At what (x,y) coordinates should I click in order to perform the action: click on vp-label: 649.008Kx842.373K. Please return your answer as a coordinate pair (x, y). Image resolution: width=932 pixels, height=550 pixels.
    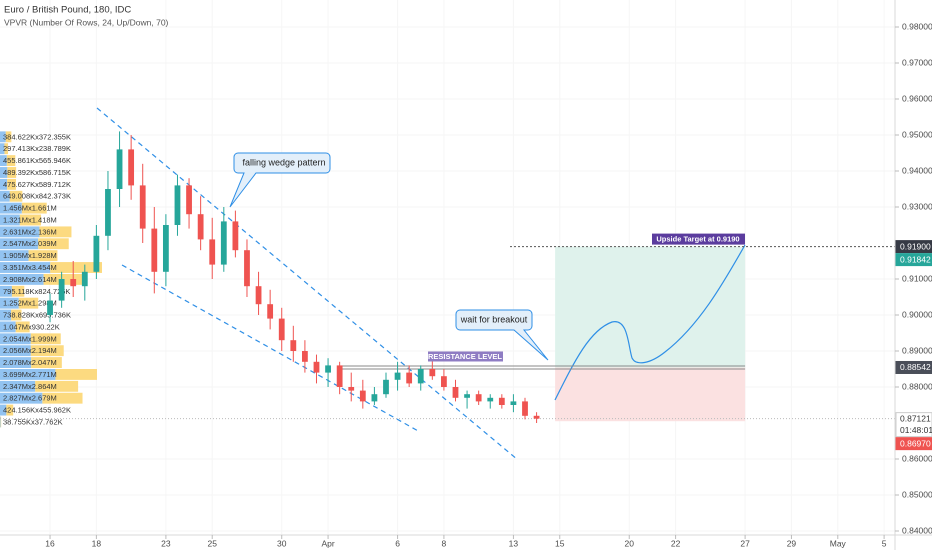
    Looking at the image, I should click on (37, 196).